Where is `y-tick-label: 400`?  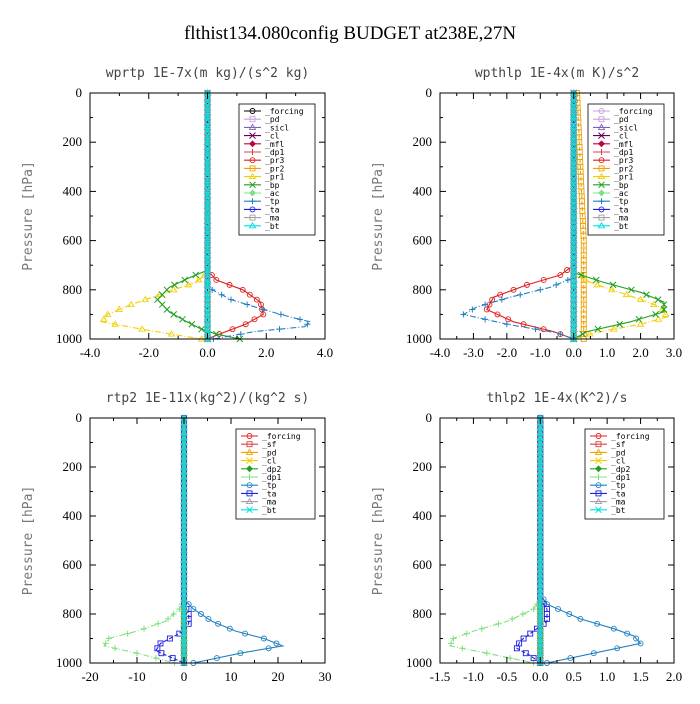
y-tick-label: 400 is located at coordinates (423, 190).